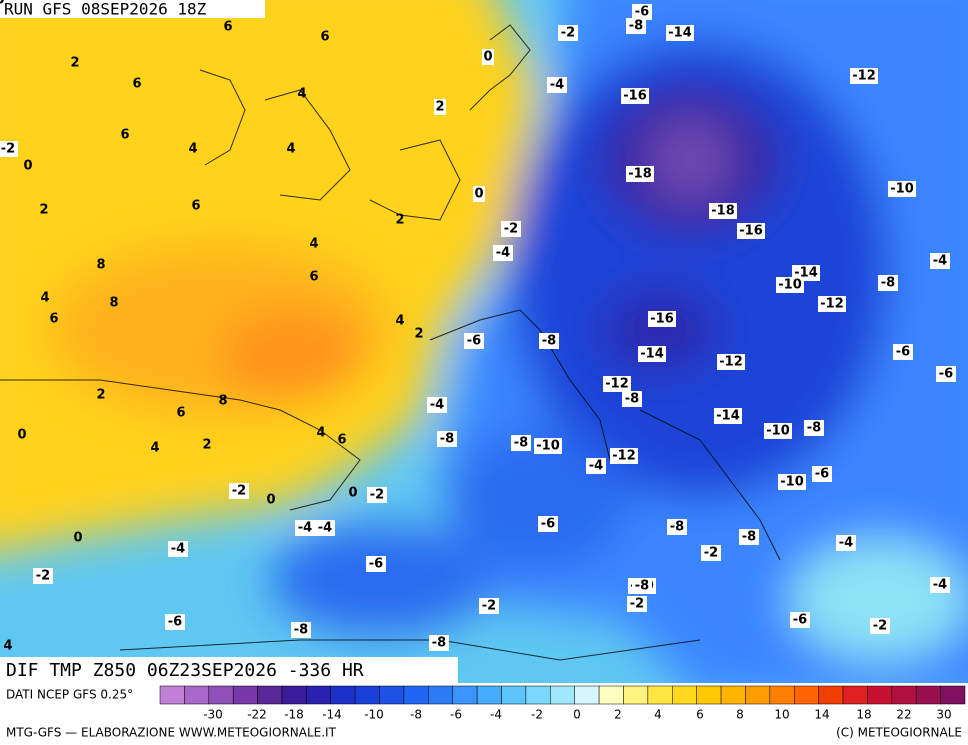 The height and width of the screenshot is (745, 968). I want to click on run-label: RUN GFS 08SEP2026 18Z, so click(105, 9).